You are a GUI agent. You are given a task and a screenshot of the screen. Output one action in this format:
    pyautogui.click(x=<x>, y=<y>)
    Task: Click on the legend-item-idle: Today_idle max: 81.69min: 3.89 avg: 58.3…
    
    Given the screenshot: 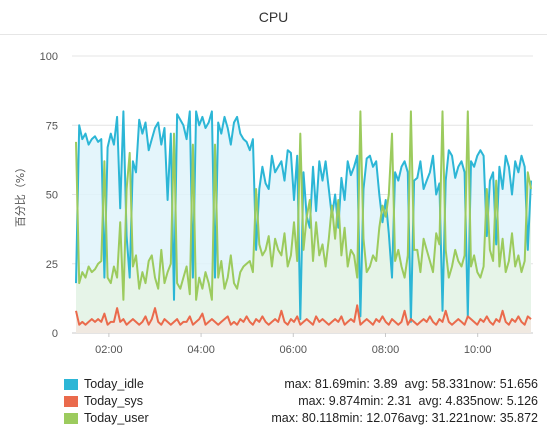 What is the action you would take?
    pyautogui.click(x=304, y=385)
    